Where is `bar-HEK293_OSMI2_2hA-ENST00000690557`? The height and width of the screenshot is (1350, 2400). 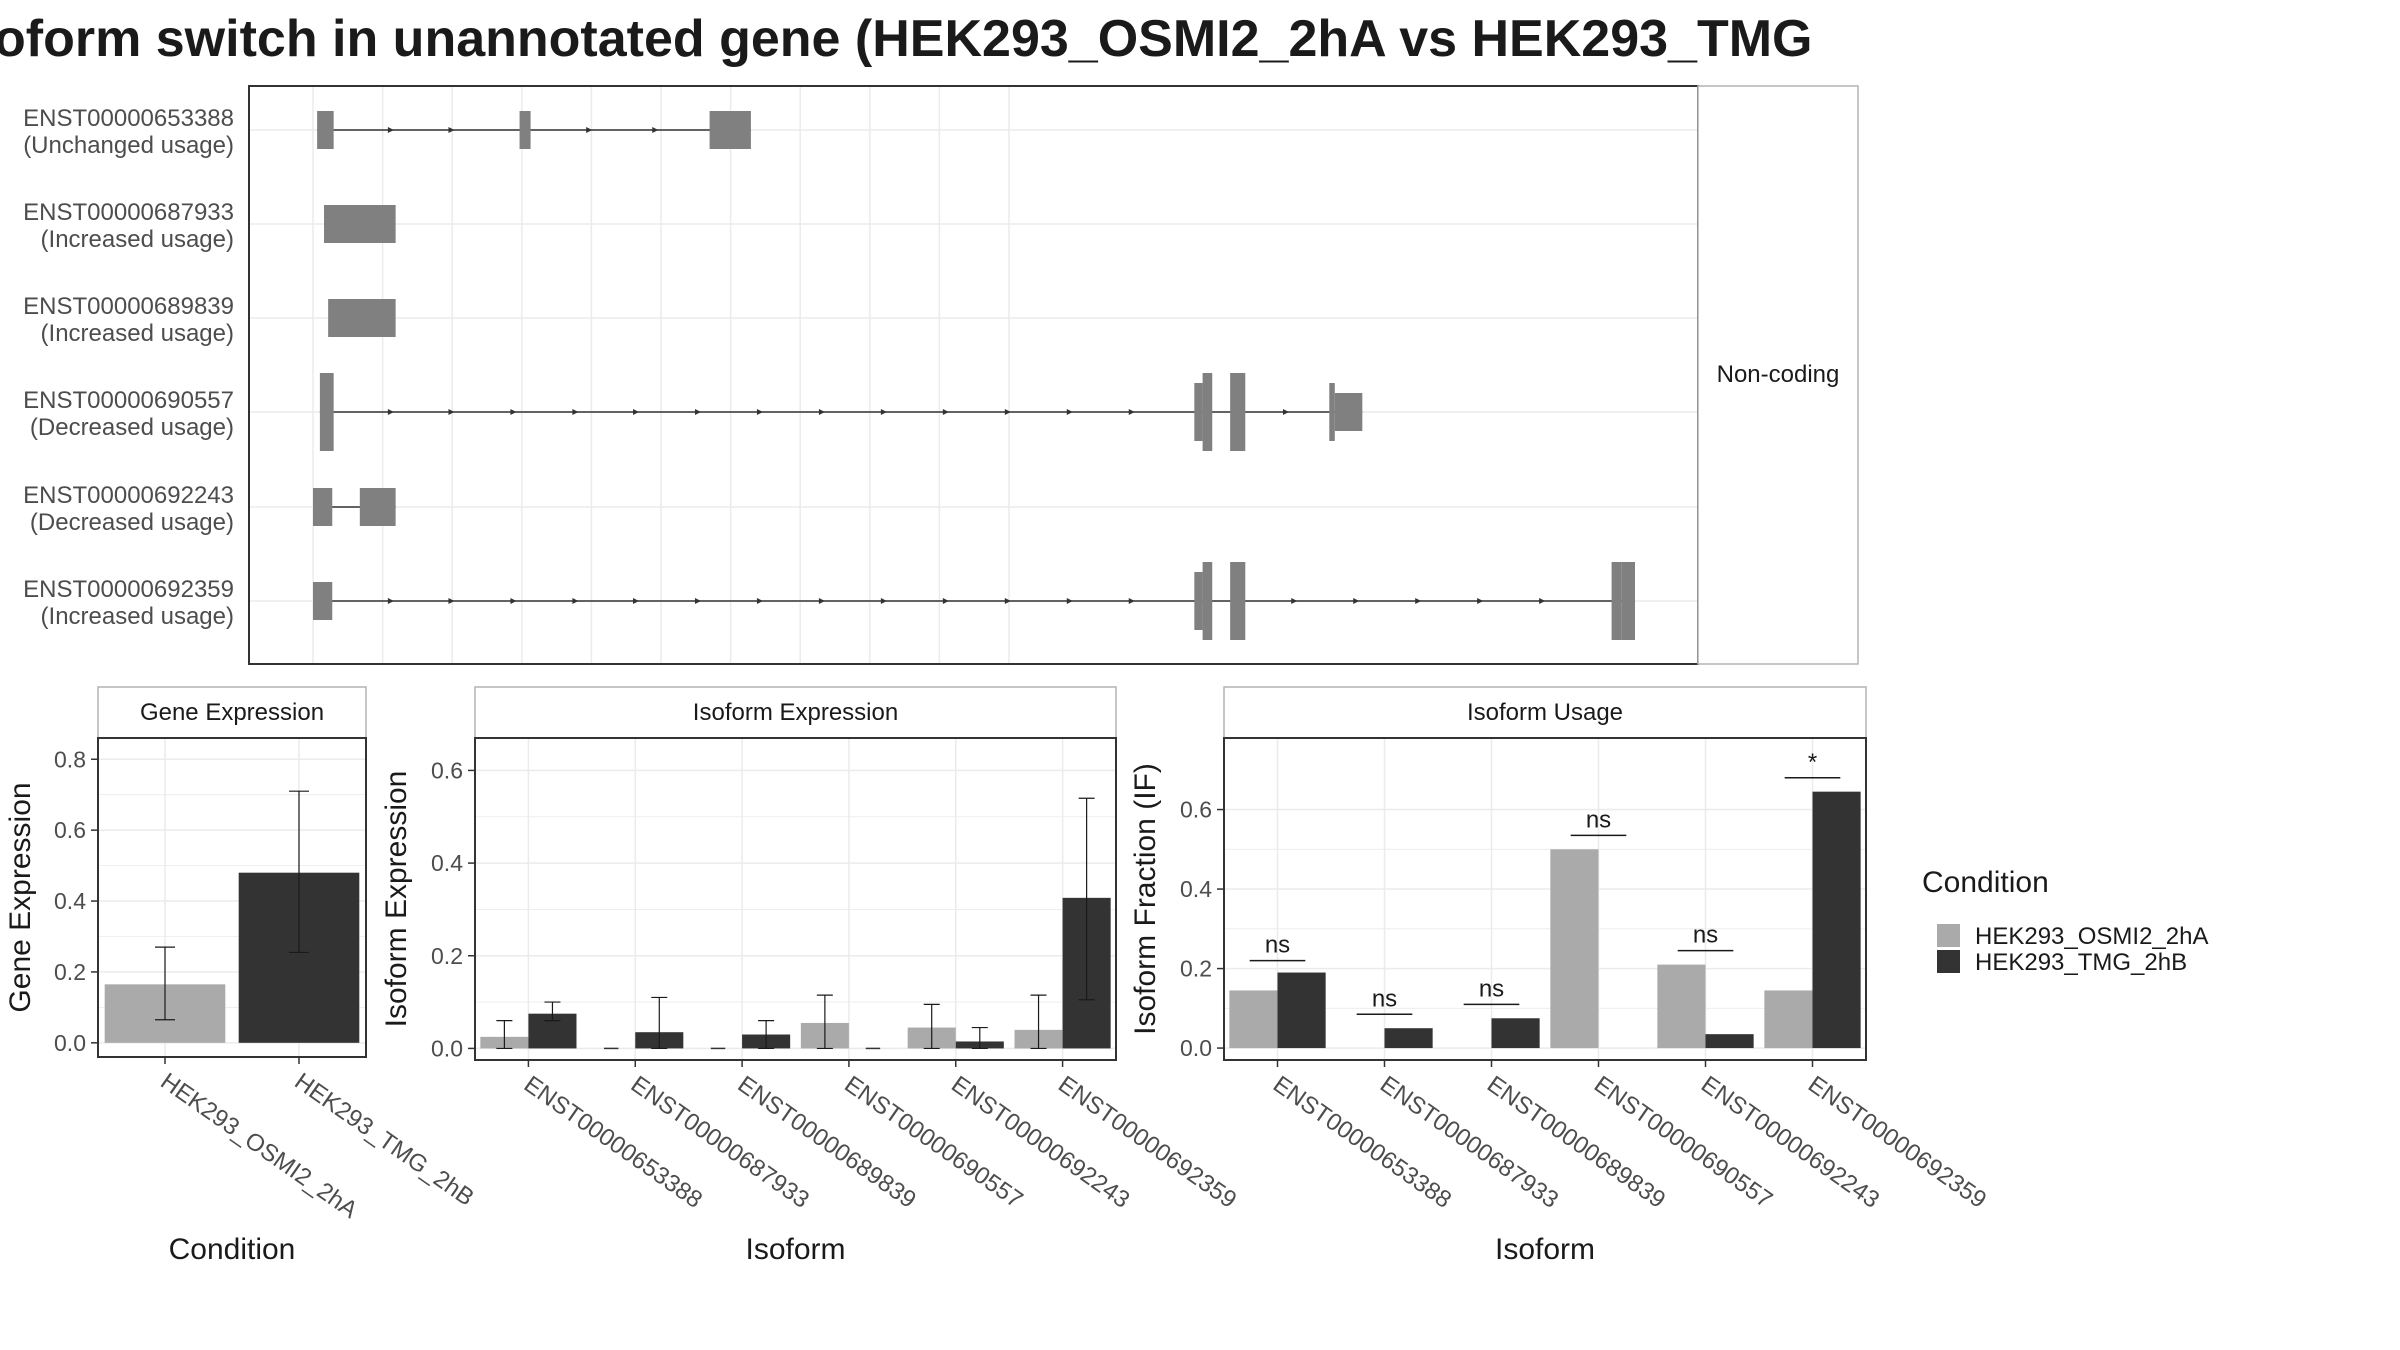 bar-HEK293_OSMI2_2hA-ENST00000690557 is located at coordinates (1574, 949).